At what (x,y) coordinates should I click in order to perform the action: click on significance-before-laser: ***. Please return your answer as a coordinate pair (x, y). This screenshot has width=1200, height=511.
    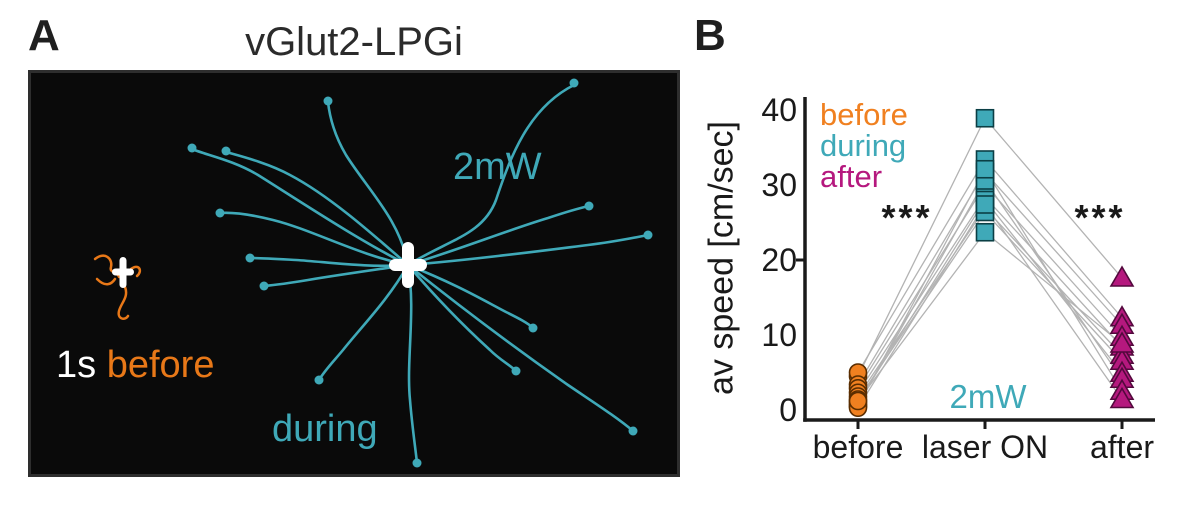
    Looking at the image, I should click on (907, 217).